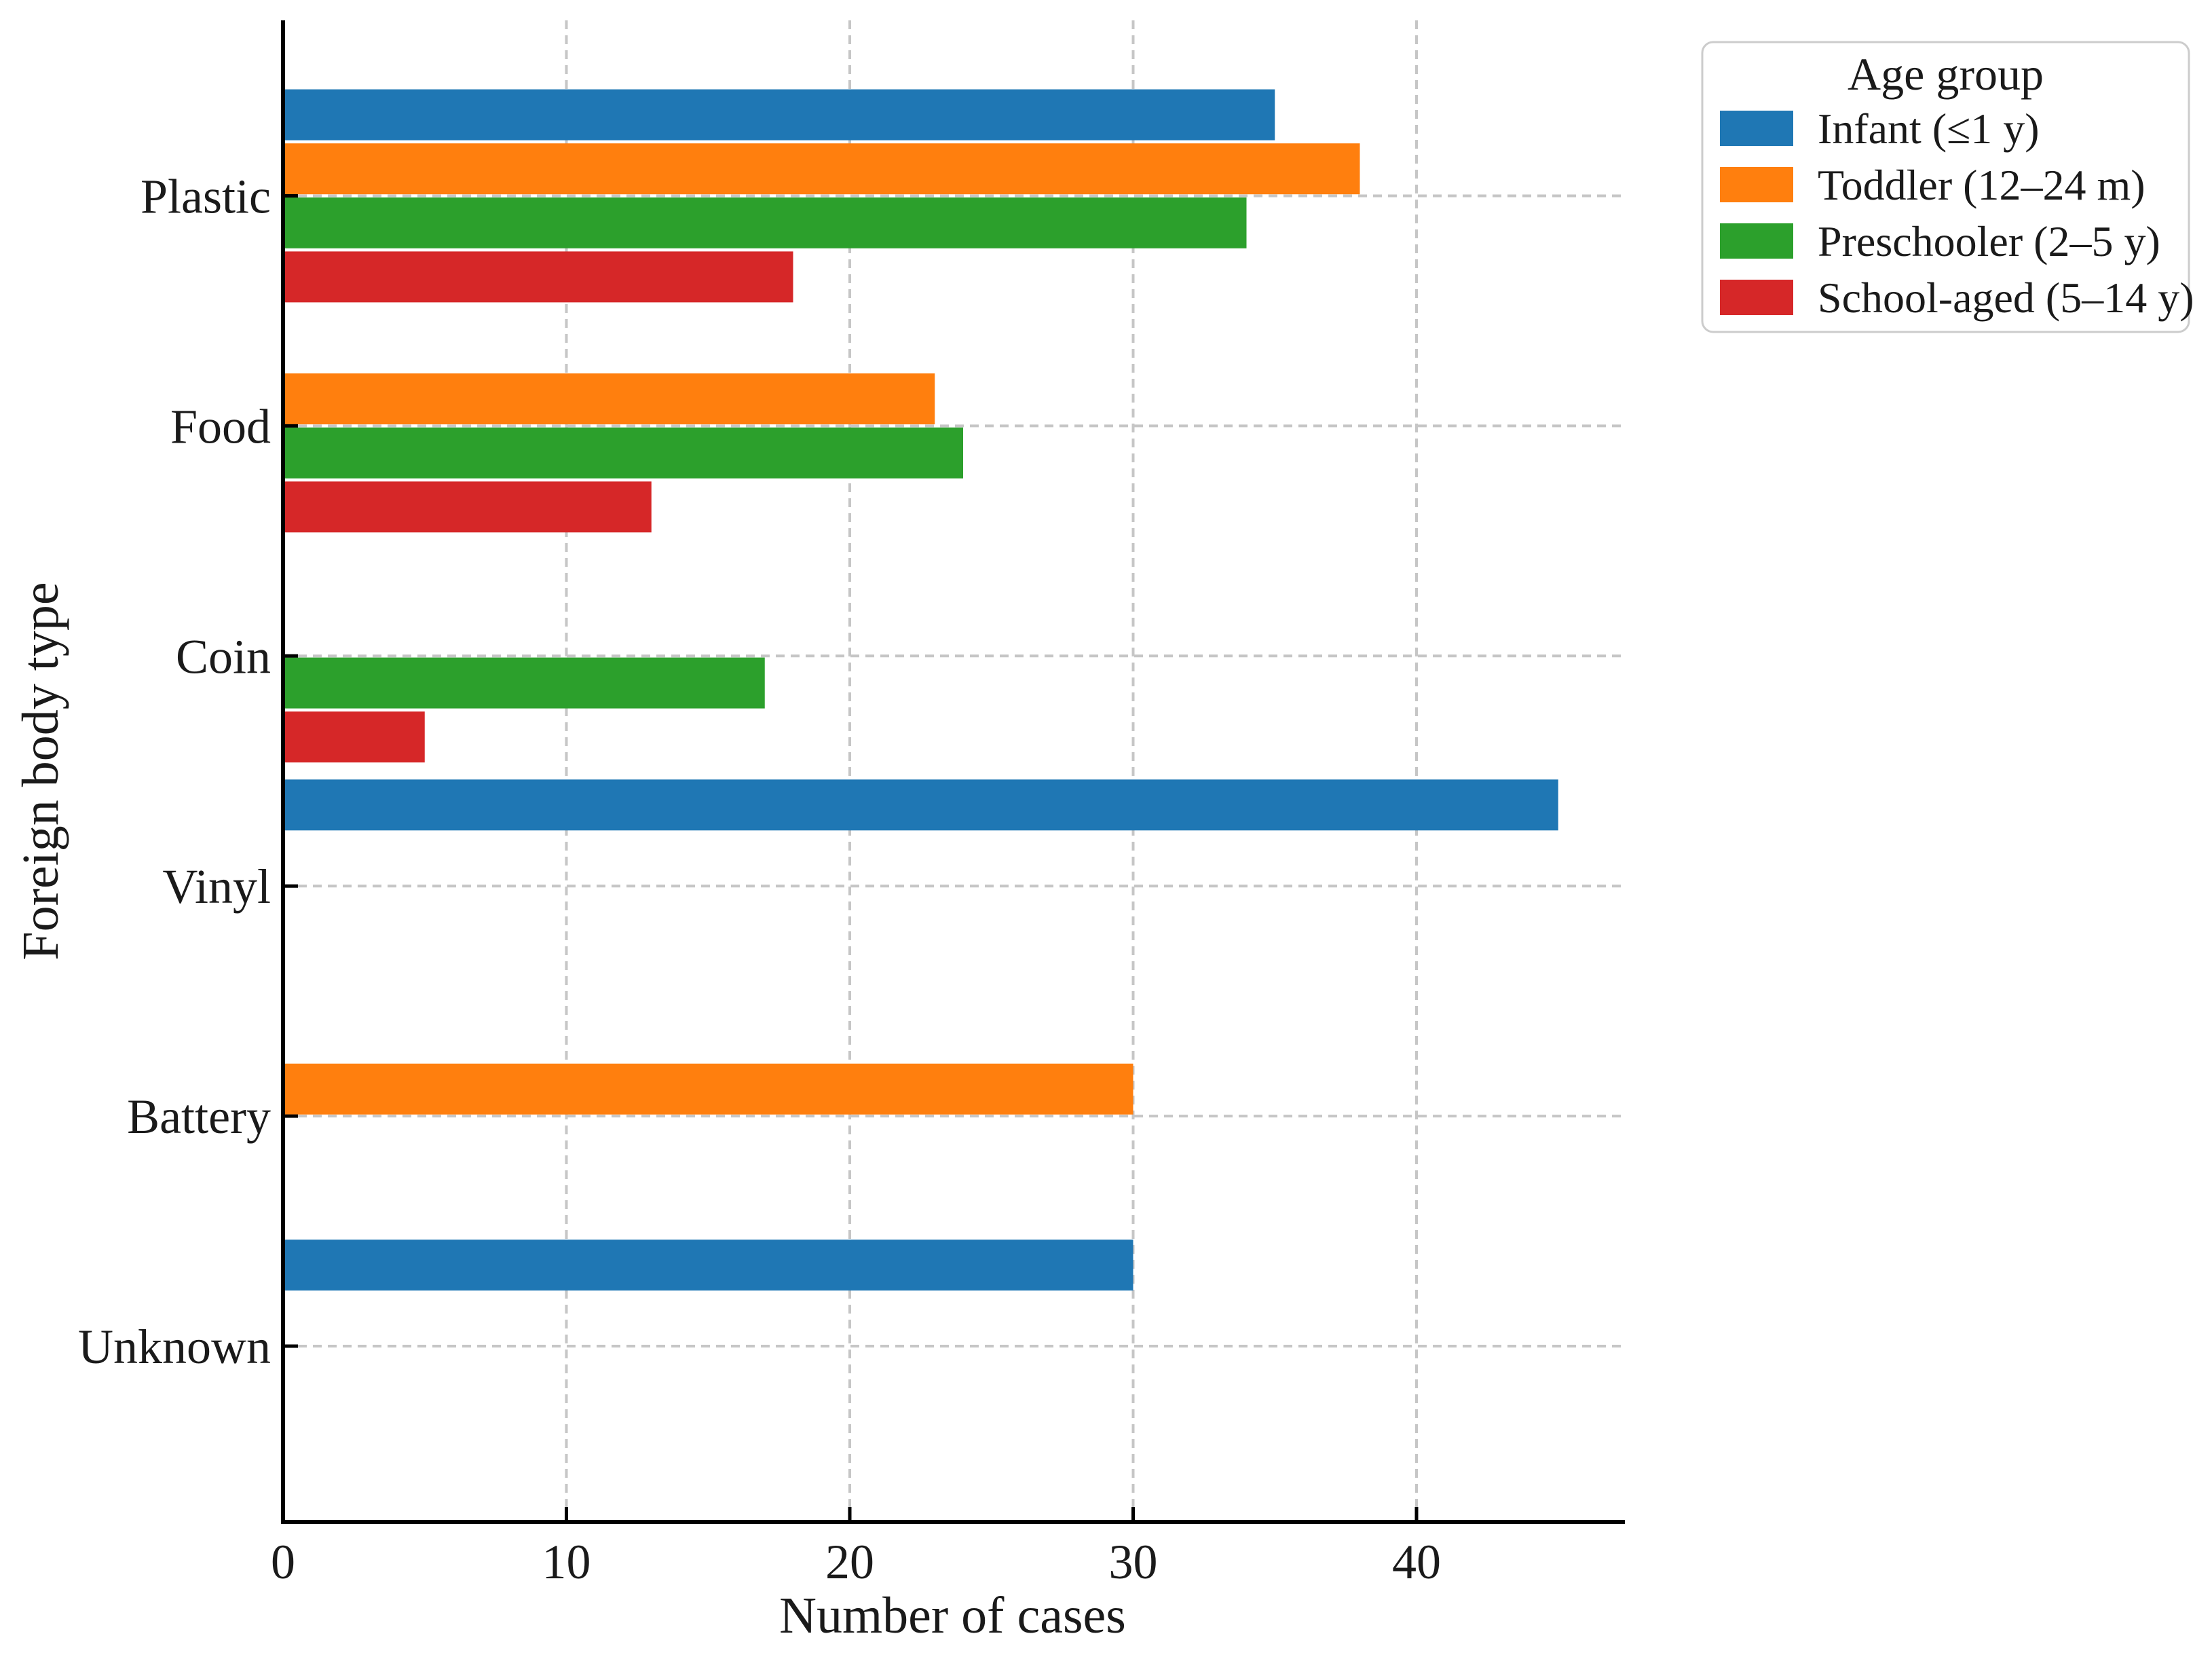 This screenshot has width=2212, height=1655. I want to click on y-tick-label-battery: Battery, so click(199, 1117).